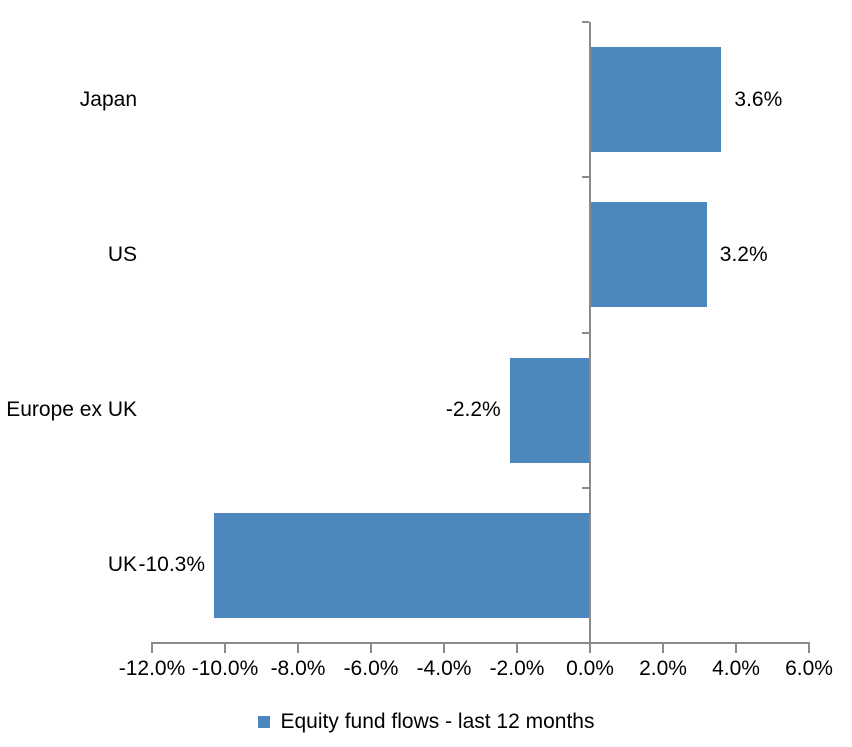 The width and height of the screenshot is (852, 747). I want to click on x-axis-tick-label: -2.0%, so click(517, 668).